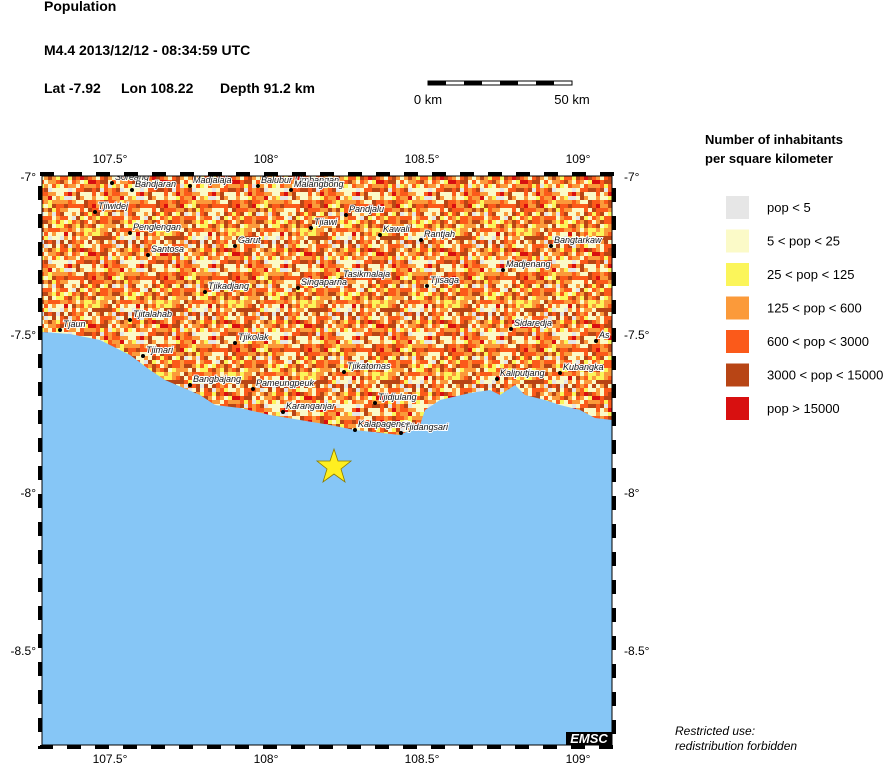  What do you see at coordinates (533, 323) in the screenshot?
I see `city-label: Sidaredja` at bounding box center [533, 323].